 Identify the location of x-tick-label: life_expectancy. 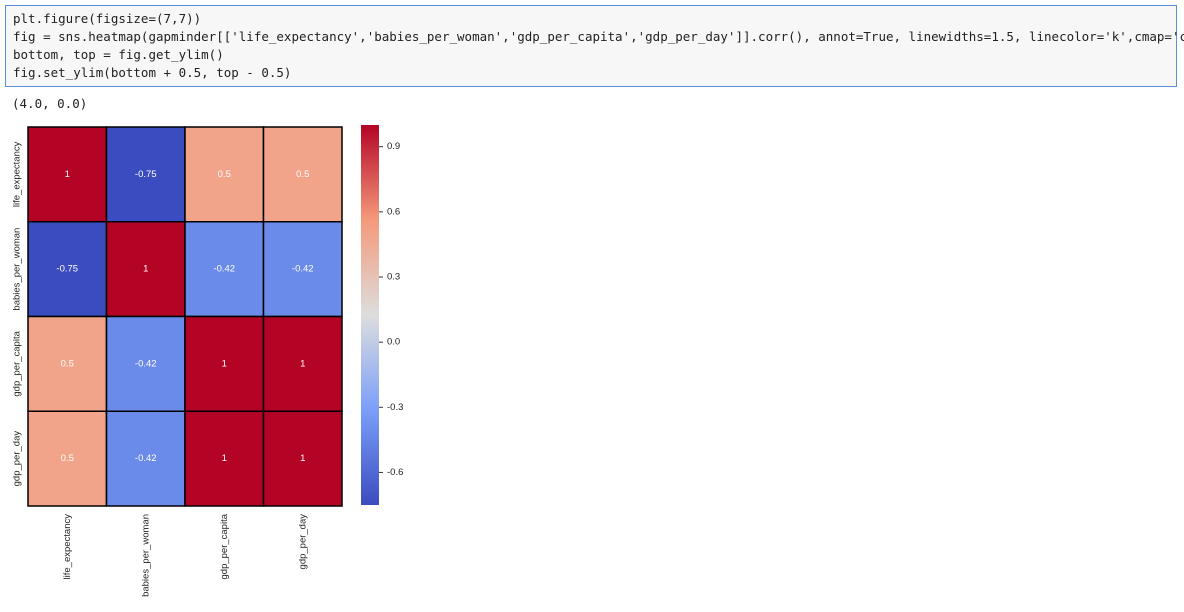
(67, 547).